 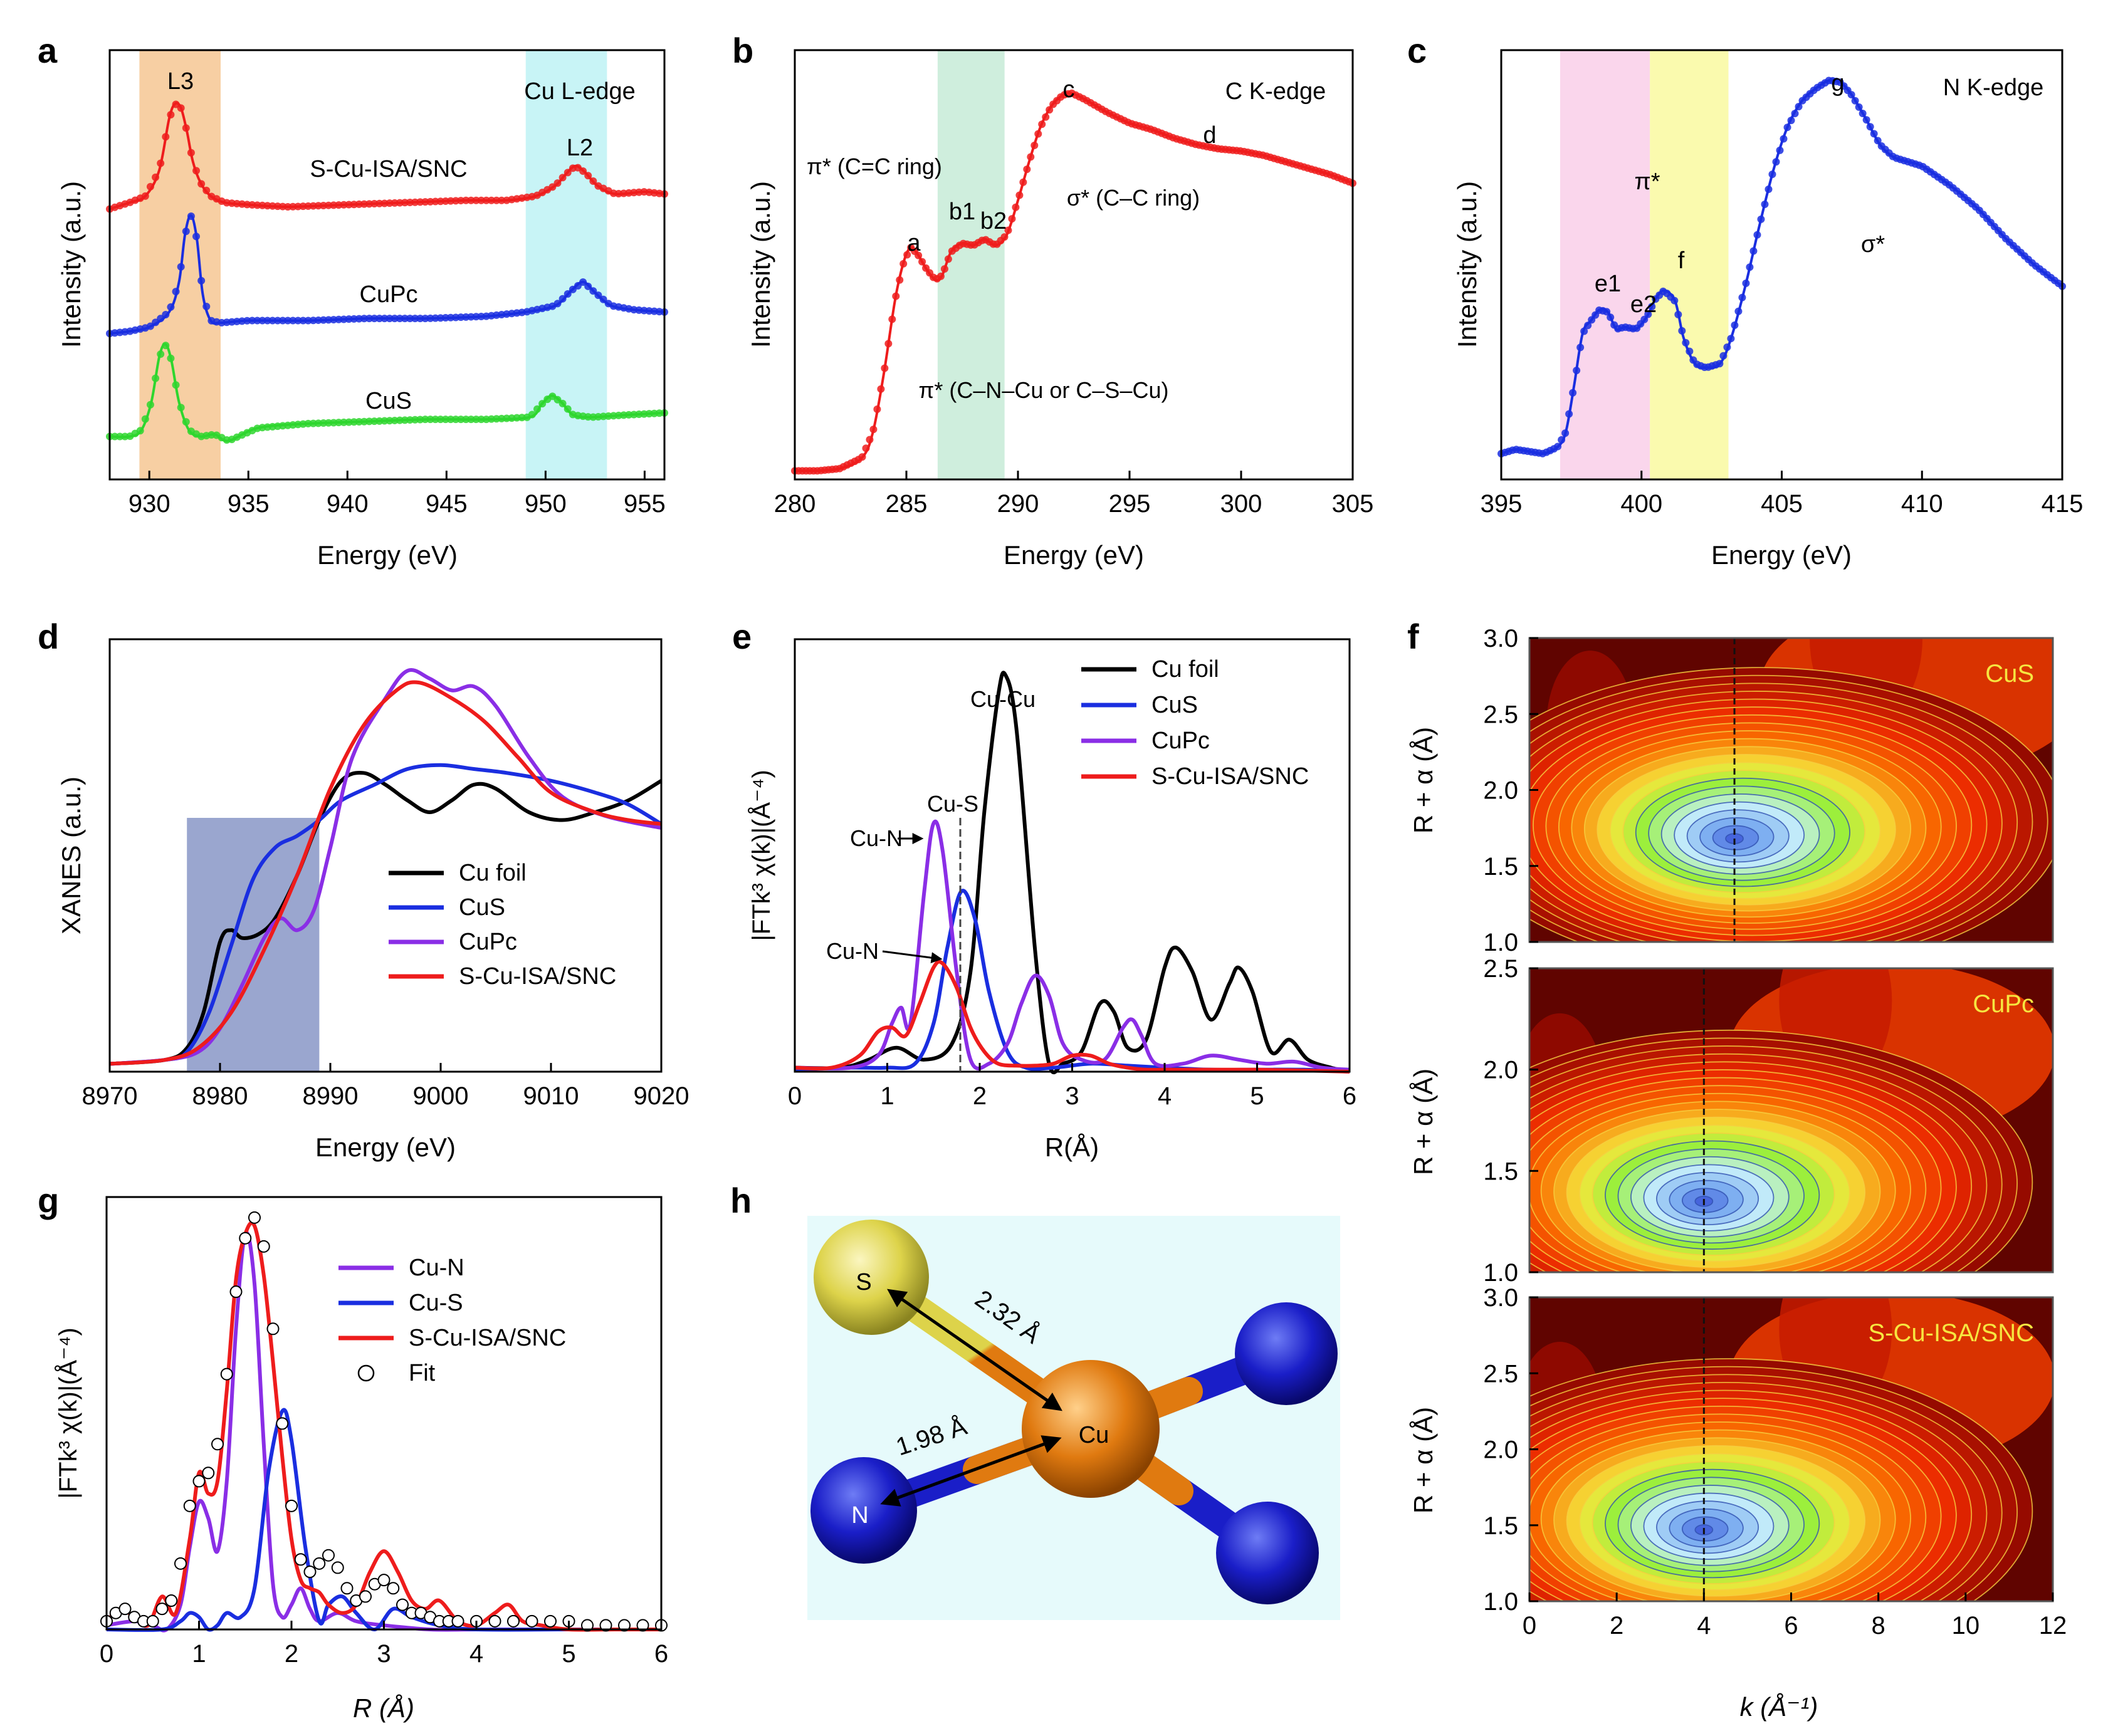 What do you see at coordinates (1035, 1400) in the screenshot?
I see `panel-h: h 2.32 Å 1.98 Å S N Cu` at bounding box center [1035, 1400].